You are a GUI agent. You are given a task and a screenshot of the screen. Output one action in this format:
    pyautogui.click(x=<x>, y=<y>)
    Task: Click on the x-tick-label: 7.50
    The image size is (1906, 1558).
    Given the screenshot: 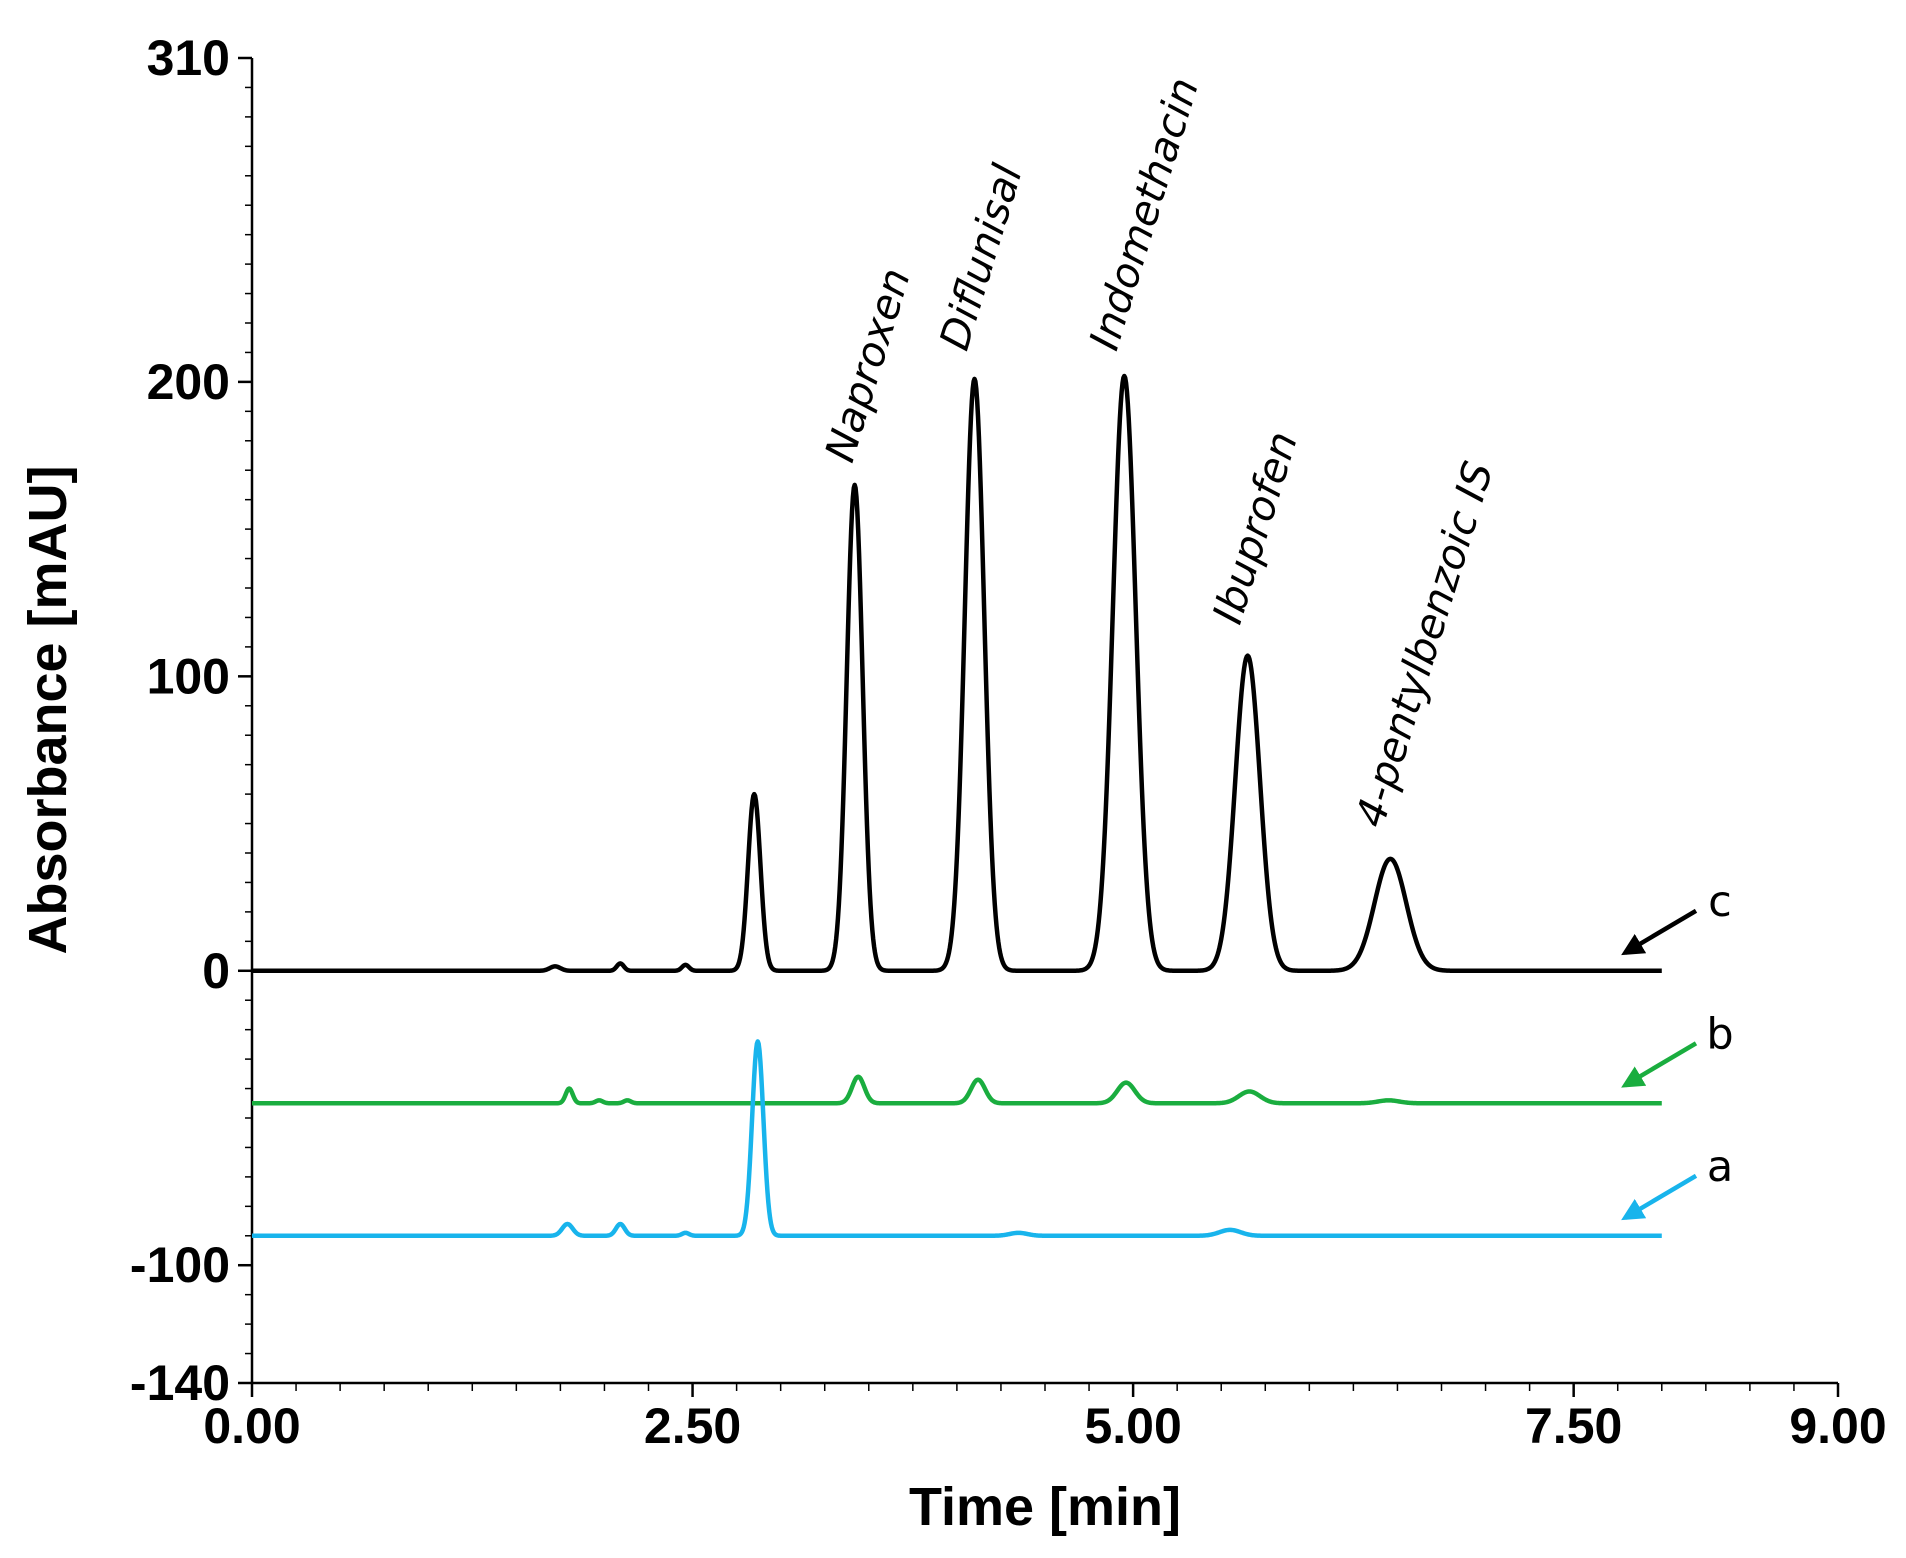 What is the action you would take?
    pyautogui.click(x=1573, y=1426)
    